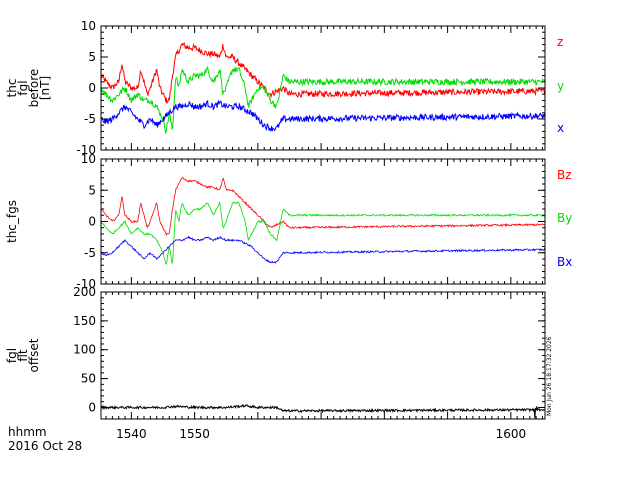  I want to click on y-tick-label: 150, so click(84, 321).